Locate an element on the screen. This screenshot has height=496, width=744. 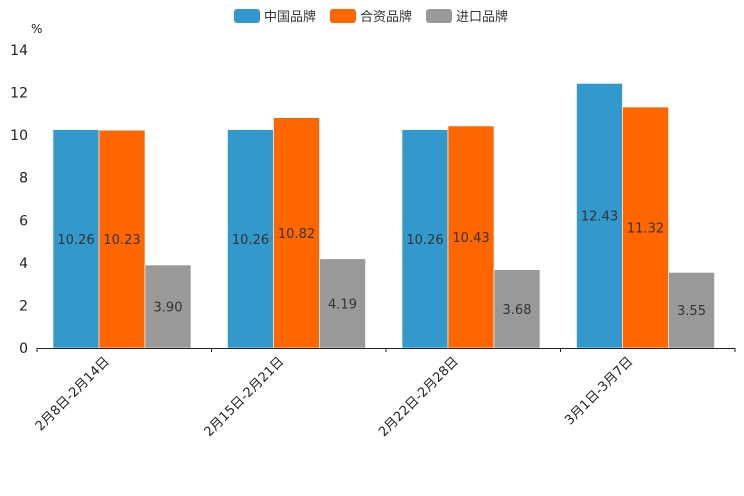
value-label-1-2: 10.26 is located at coordinates (250, 240).